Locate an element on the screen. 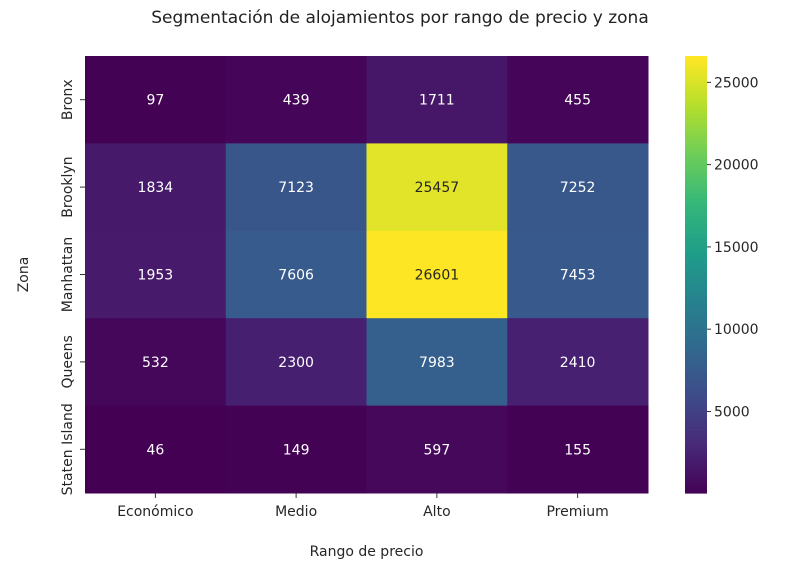 This screenshot has width=800, height=574. cell-label: 7983 is located at coordinates (437, 363).